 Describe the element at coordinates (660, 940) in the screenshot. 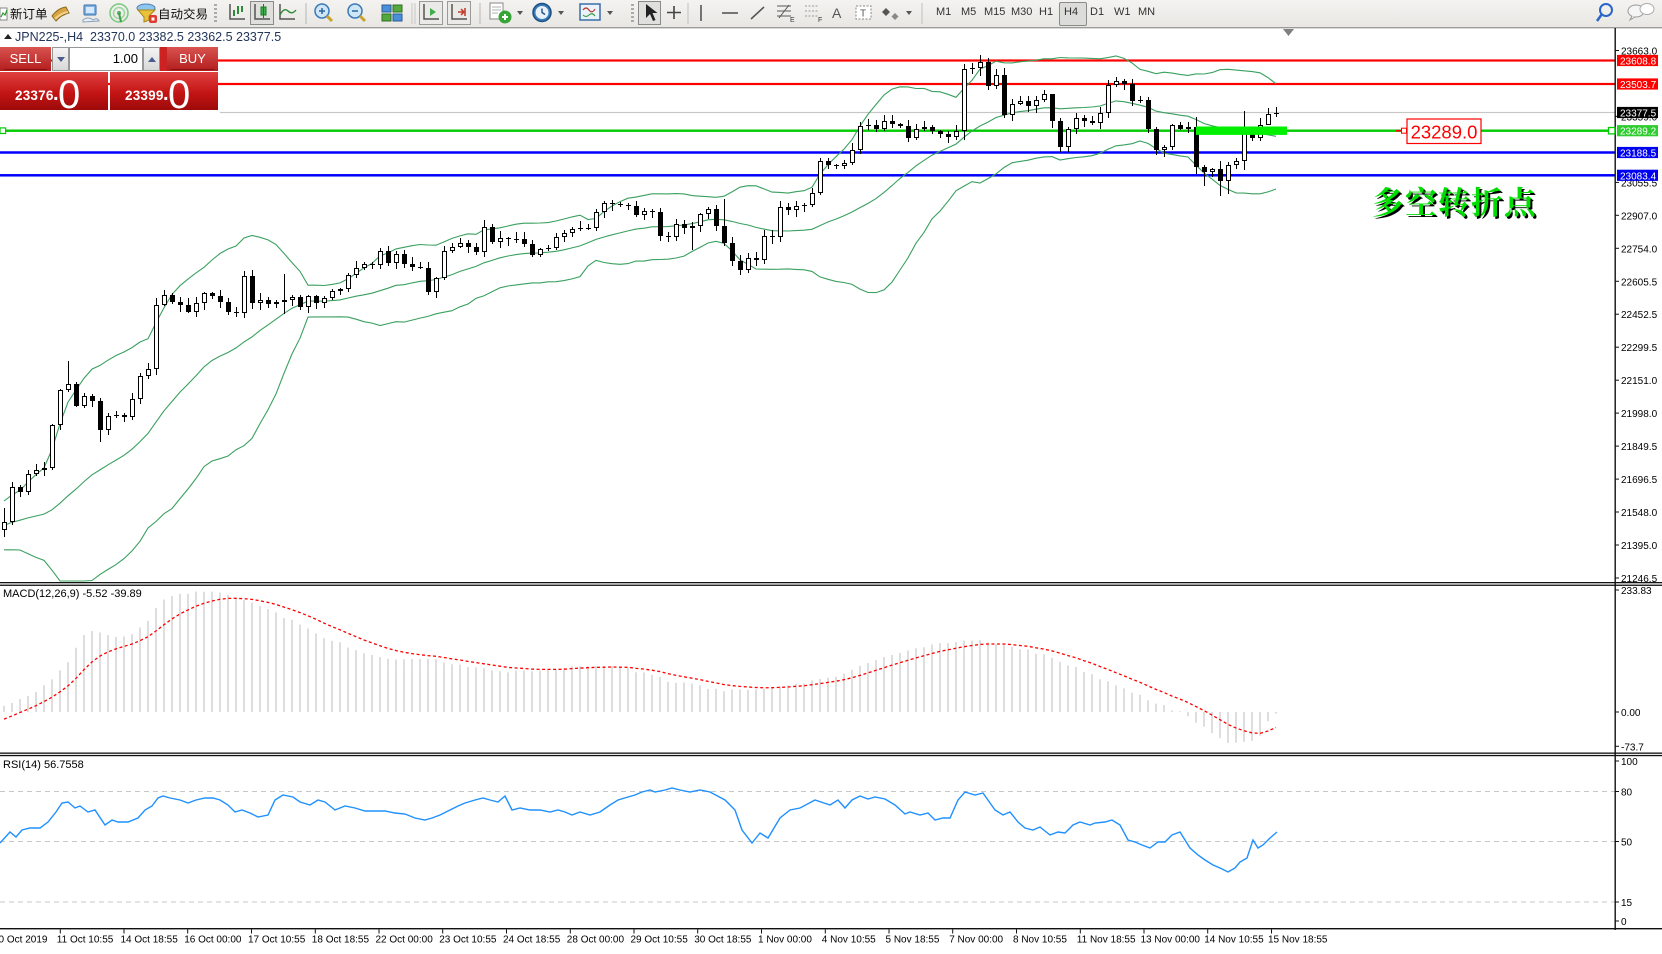

I see `svg-text: 29 Oct 10:55` at that location.